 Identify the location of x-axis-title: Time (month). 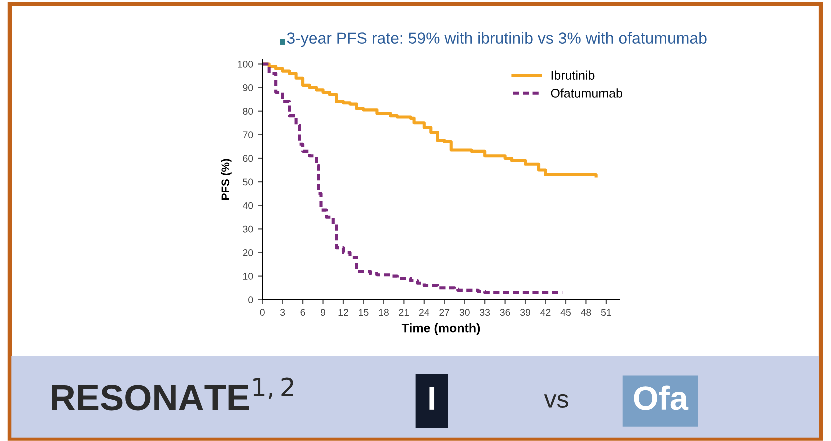
(441, 330).